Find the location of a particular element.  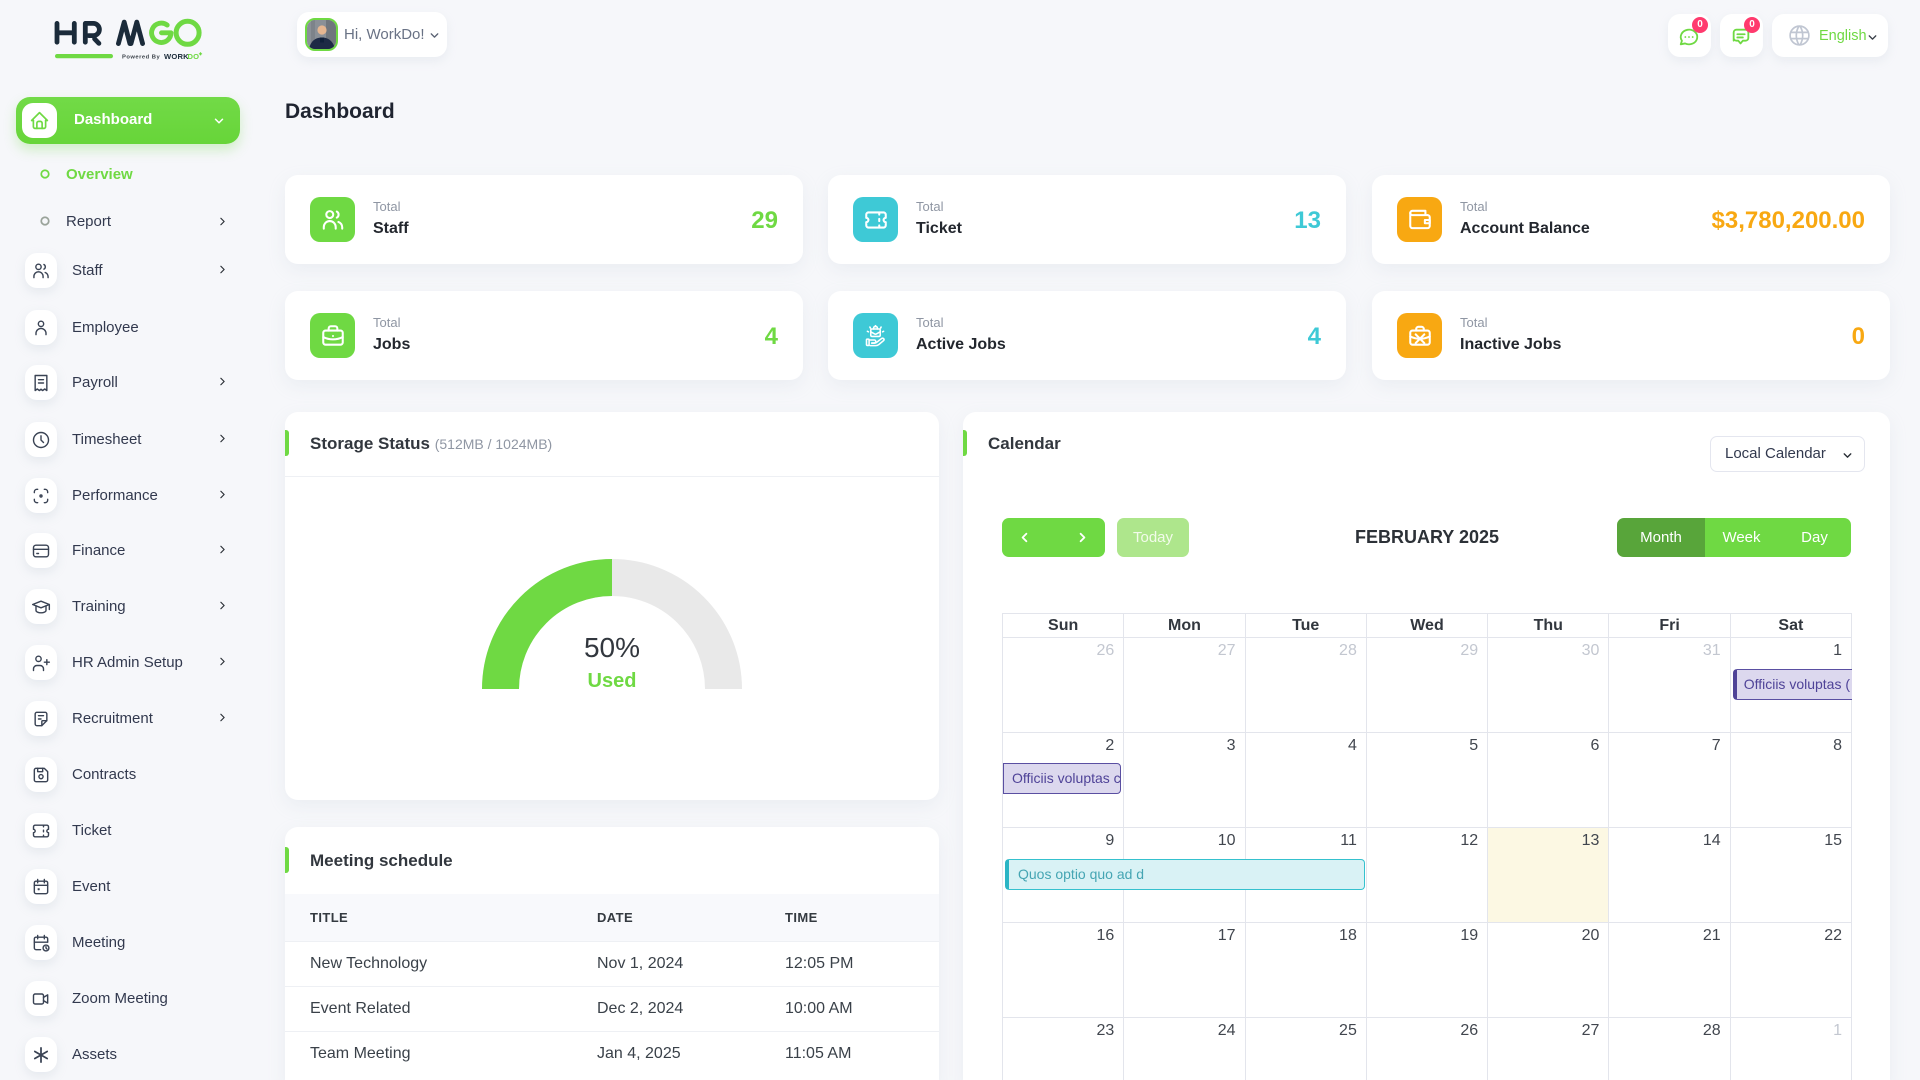

svg-text: WORK is located at coordinates (176, 56).